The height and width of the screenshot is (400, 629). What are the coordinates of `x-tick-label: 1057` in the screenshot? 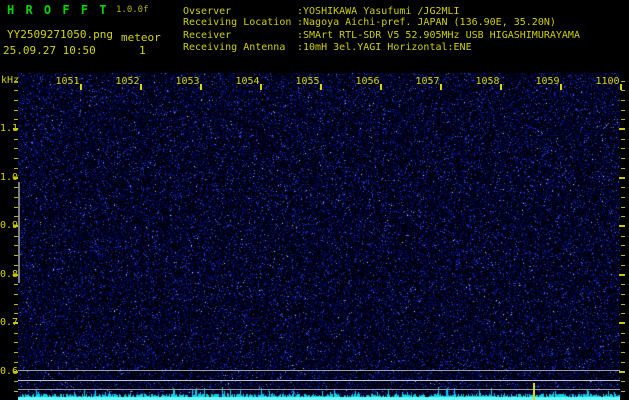 It's located at (427, 81).